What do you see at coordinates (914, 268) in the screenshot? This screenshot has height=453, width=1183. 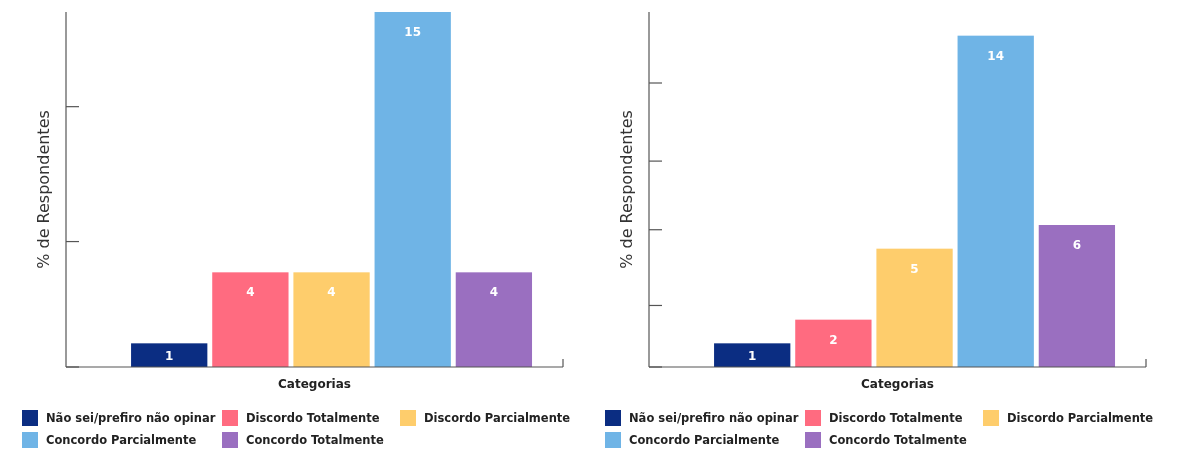 I see `data-label: 5` at bounding box center [914, 268].